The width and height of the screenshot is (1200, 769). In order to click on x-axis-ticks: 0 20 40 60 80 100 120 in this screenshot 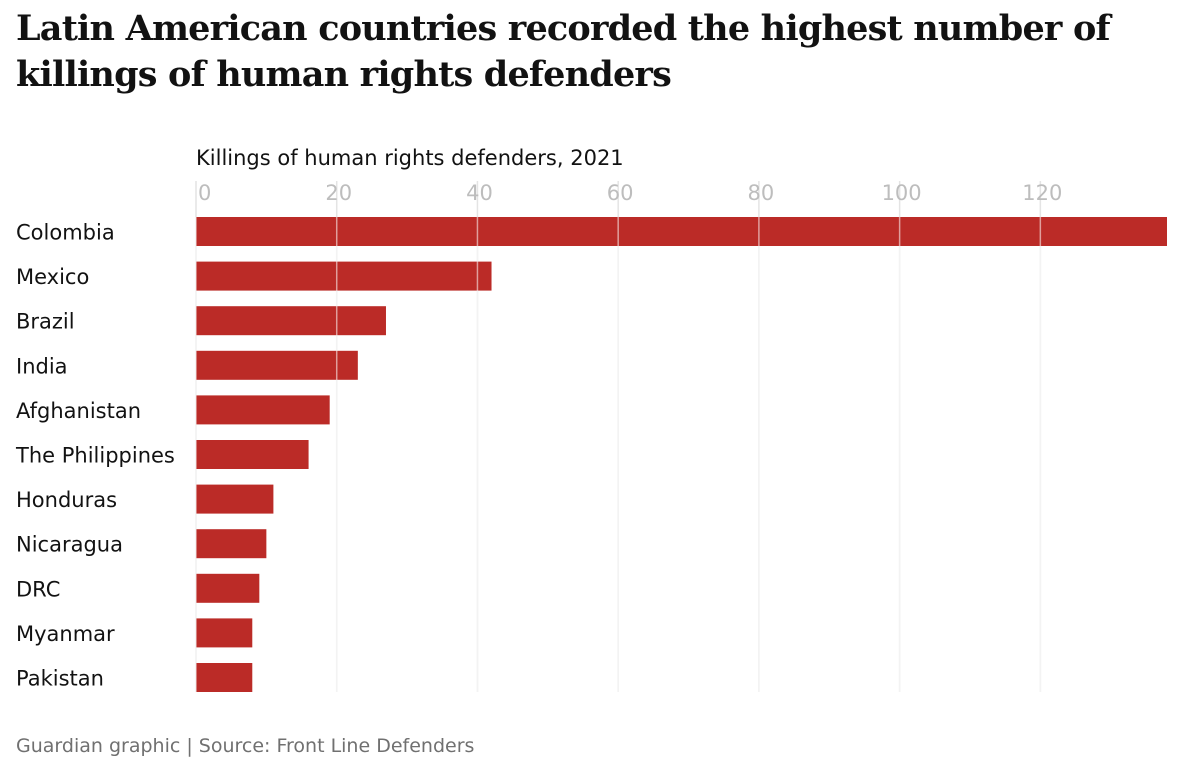, I will do `click(630, 193)`.